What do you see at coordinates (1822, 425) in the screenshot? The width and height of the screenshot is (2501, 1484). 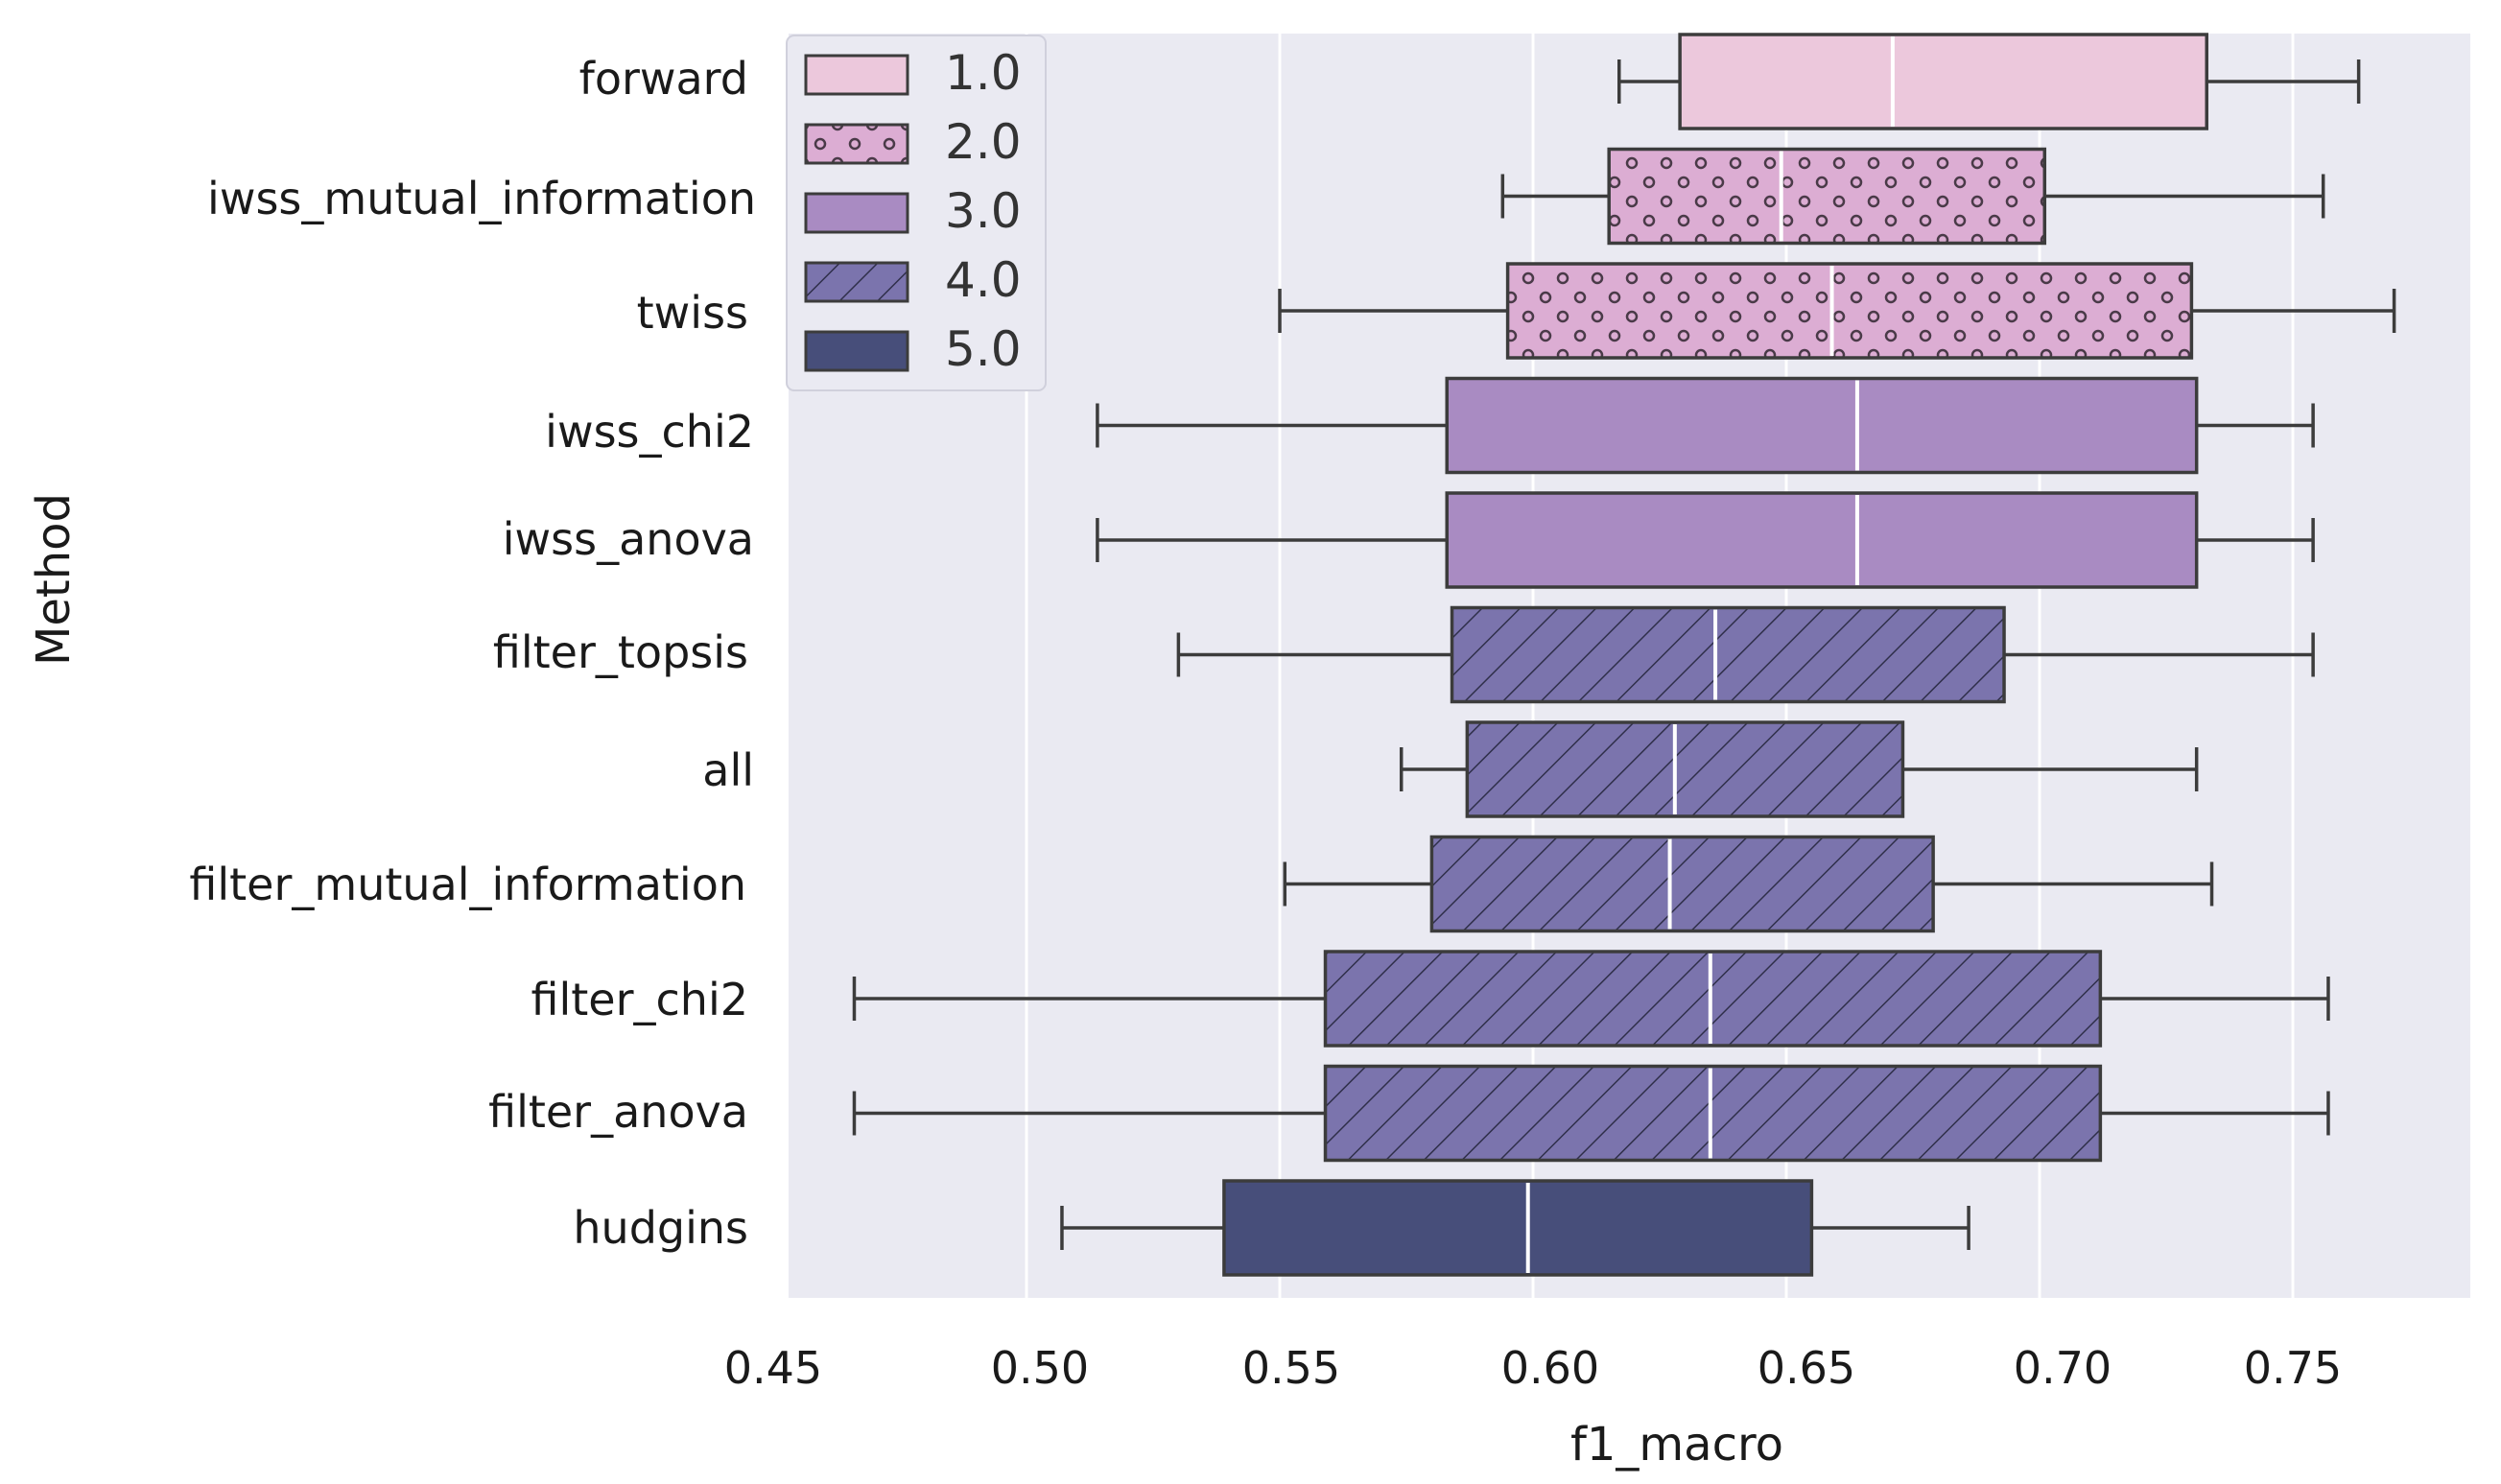 I see `iqr-box-iwss-chi2` at bounding box center [1822, 425].